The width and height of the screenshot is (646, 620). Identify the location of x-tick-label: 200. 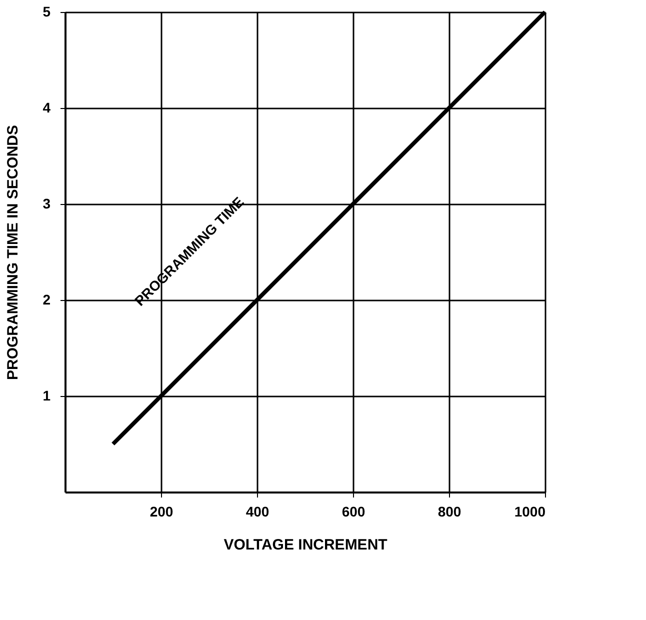
(162, 512).